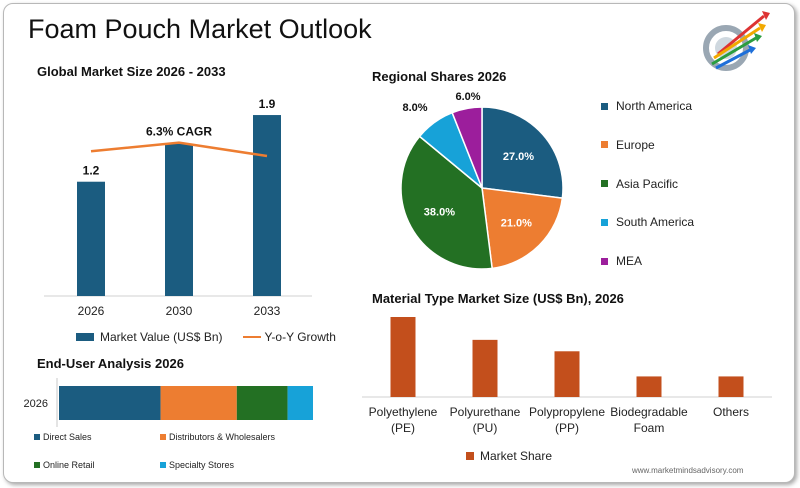 The height and width of the screenshot is (488, 800). What do you see at coordinates (649, 428) in the screenshot?
I see `x-tick-label: Foam` at bounding box center [649, 428].